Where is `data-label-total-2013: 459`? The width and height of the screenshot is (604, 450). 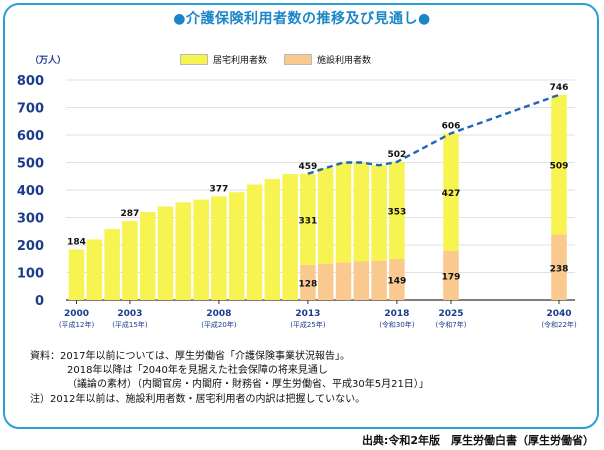
data-label-total-2013: 459 is located at coordinates (308, 167).